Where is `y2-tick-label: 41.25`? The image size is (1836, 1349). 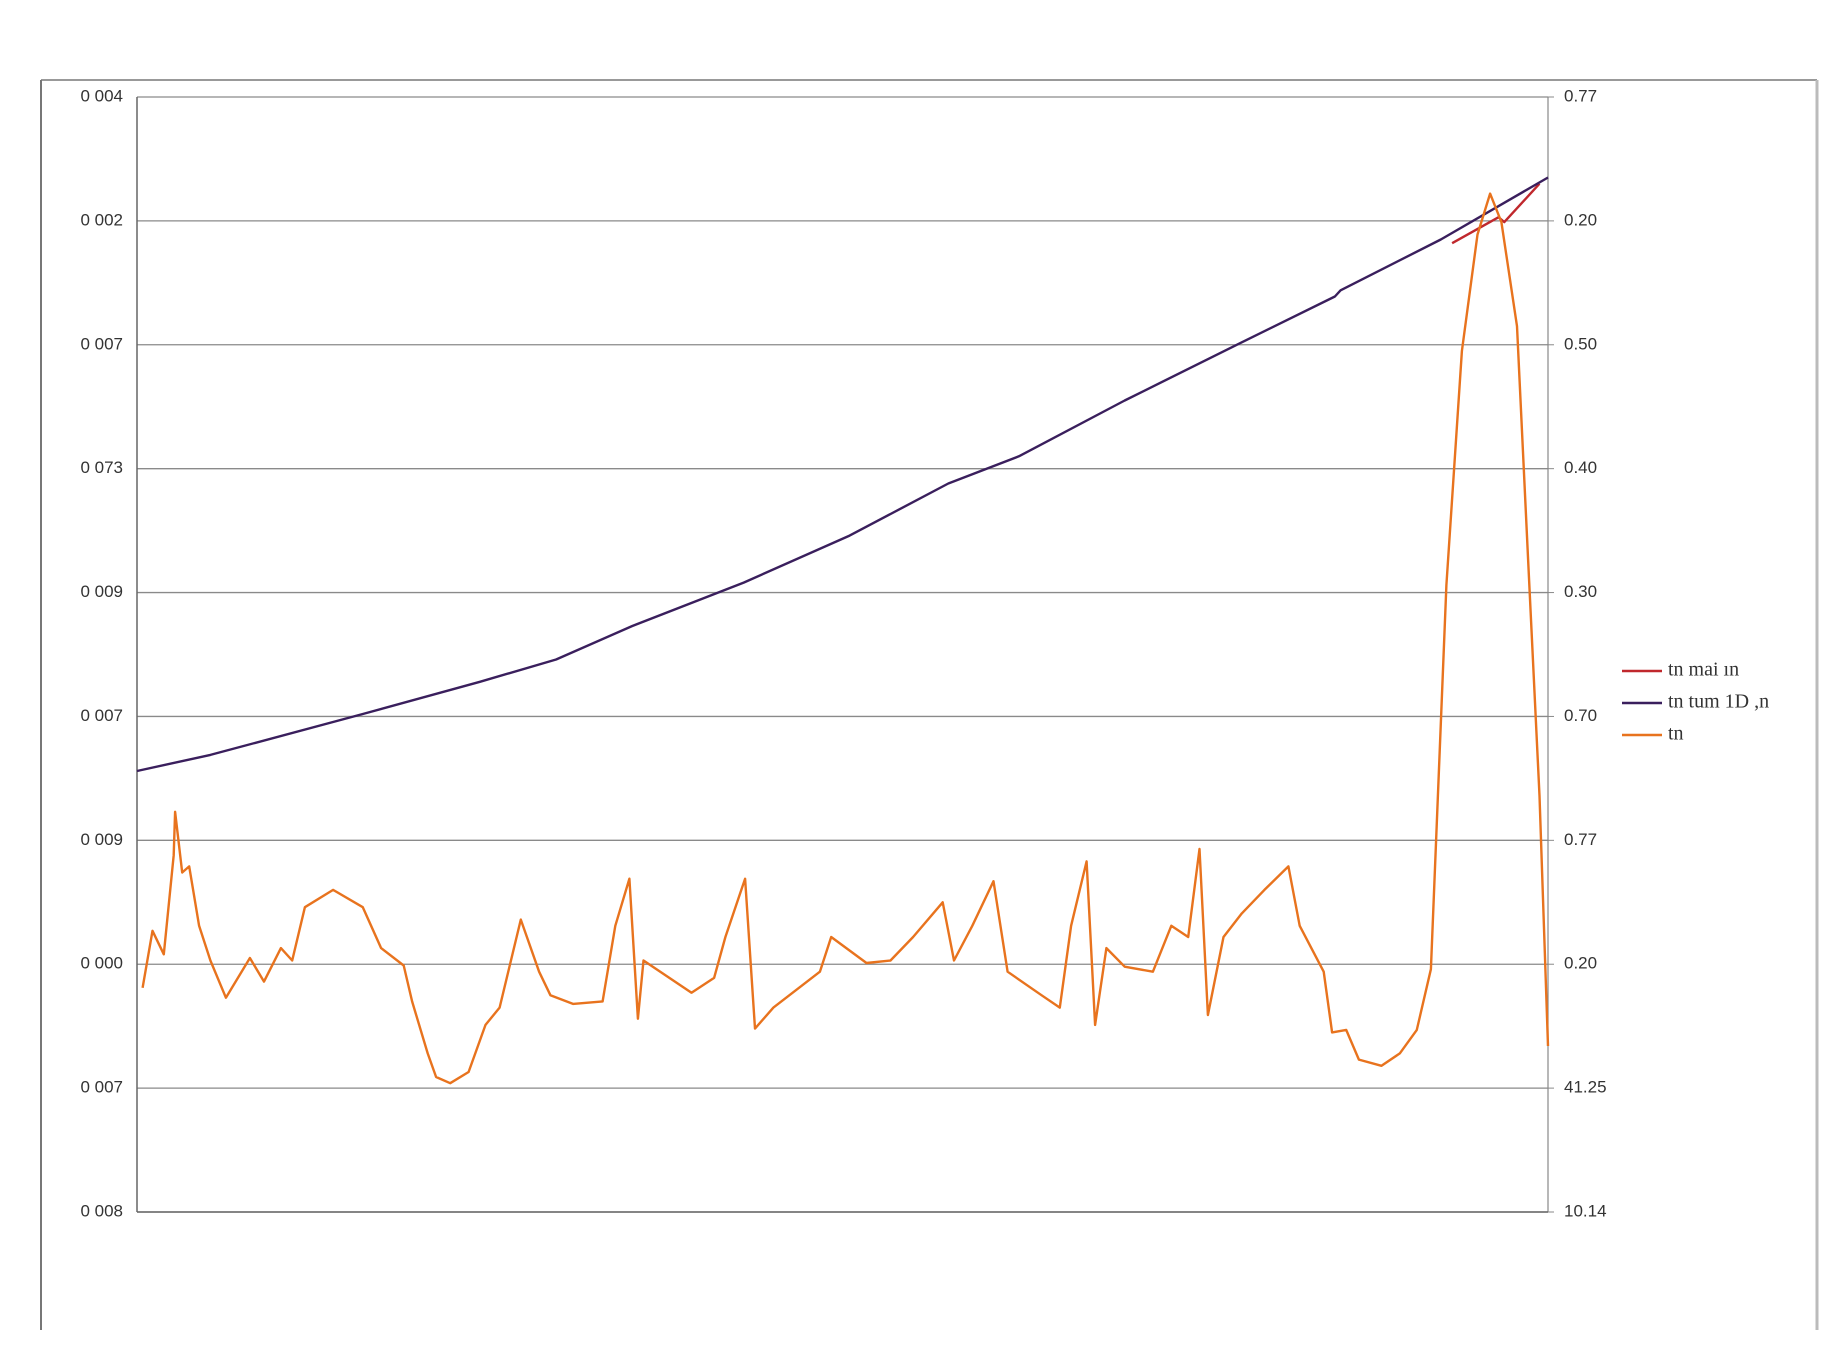
y2-tick-label: 41.25 is located at coordinates (1585, 1087).